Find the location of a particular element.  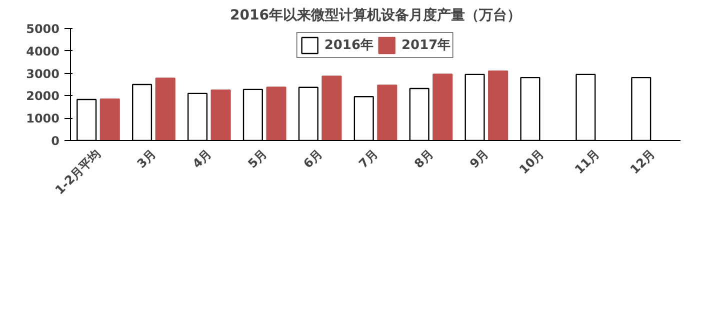

x-tick-label: 9月 is located at coordinates (479, 158).